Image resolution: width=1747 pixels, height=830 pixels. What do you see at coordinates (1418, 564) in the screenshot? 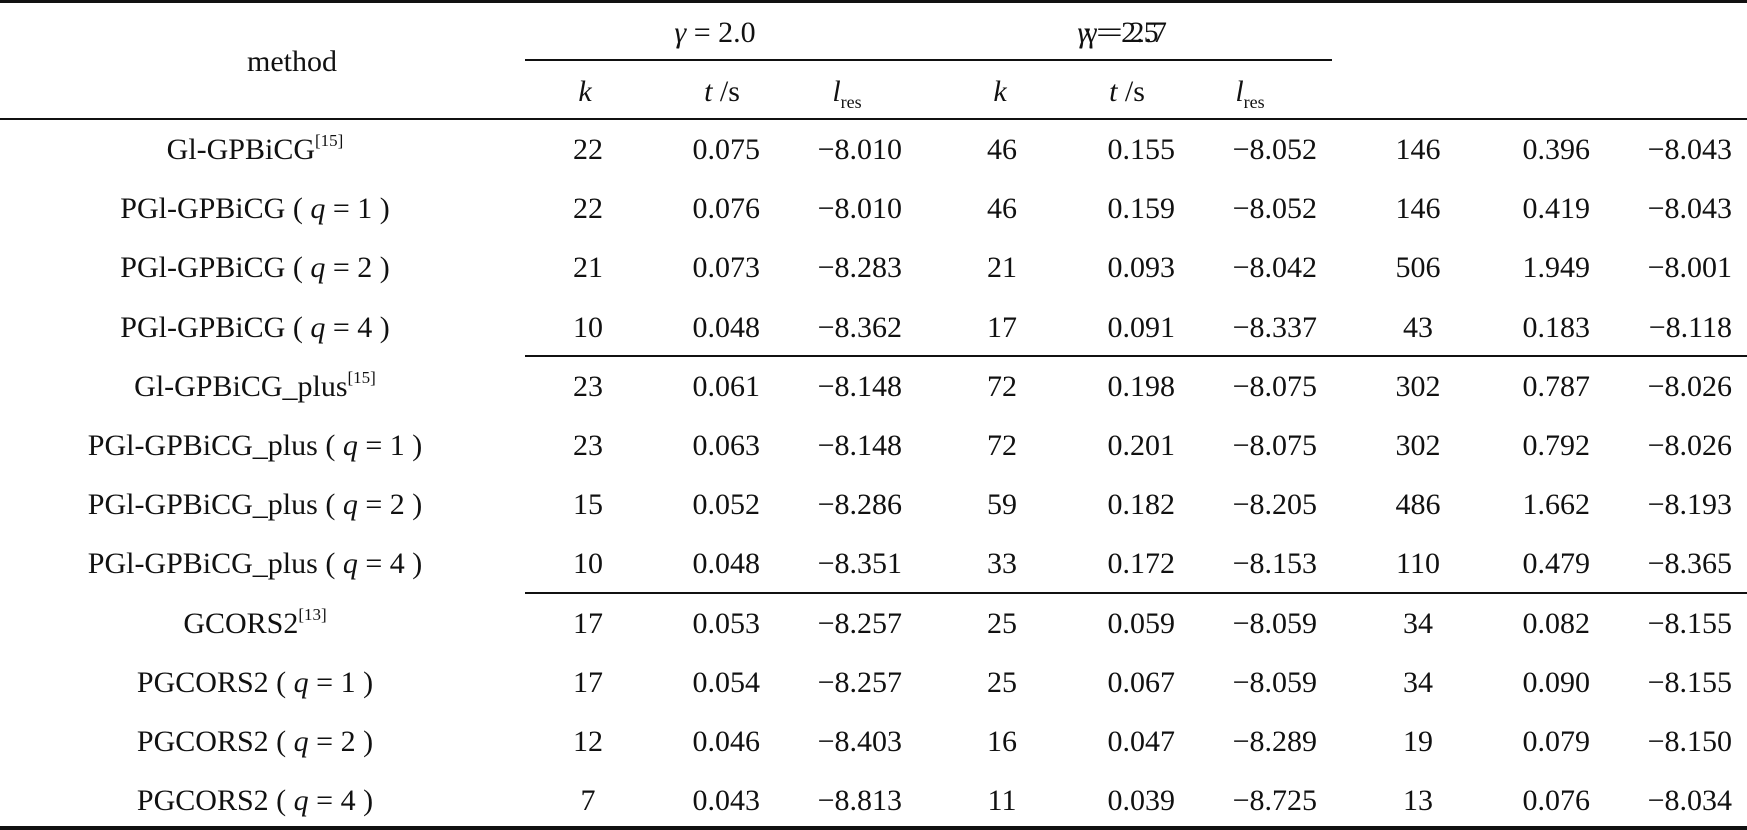
I see `iterations-cell: 110` at bounding box center [1418, 564].